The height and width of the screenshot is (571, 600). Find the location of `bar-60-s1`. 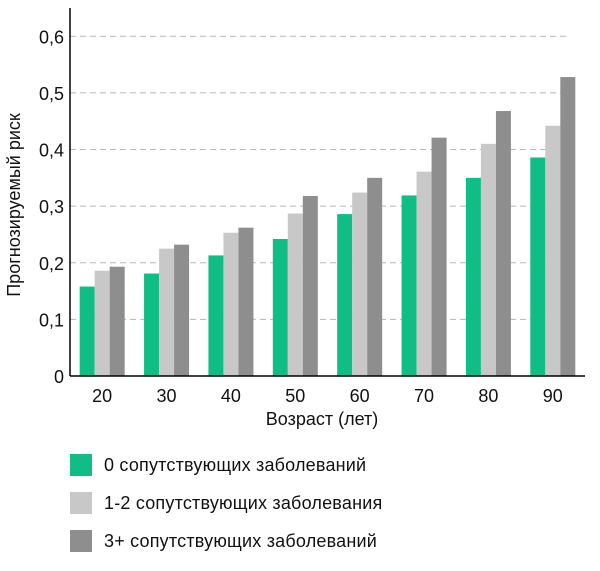

bar-60-s1 is located at coordinates (360, 284).